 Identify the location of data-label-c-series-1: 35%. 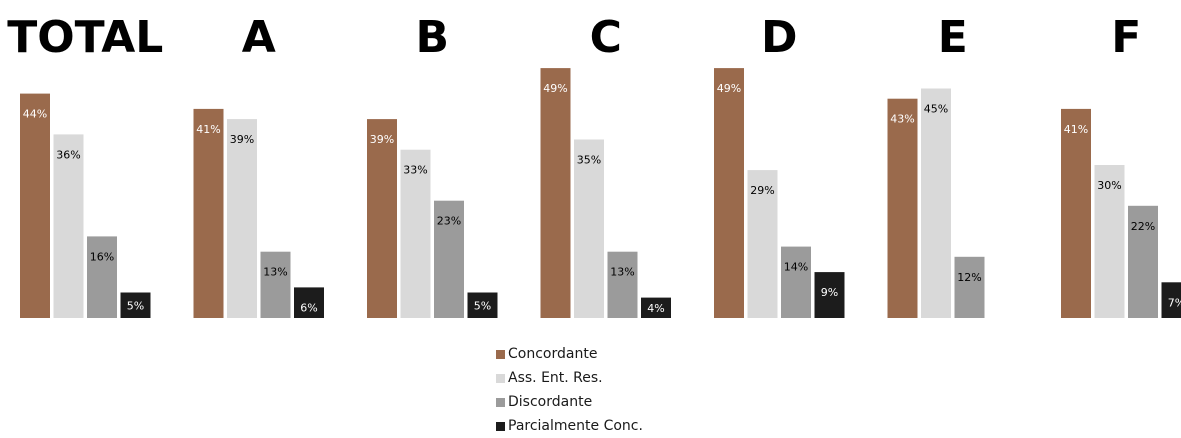
(589, 160).